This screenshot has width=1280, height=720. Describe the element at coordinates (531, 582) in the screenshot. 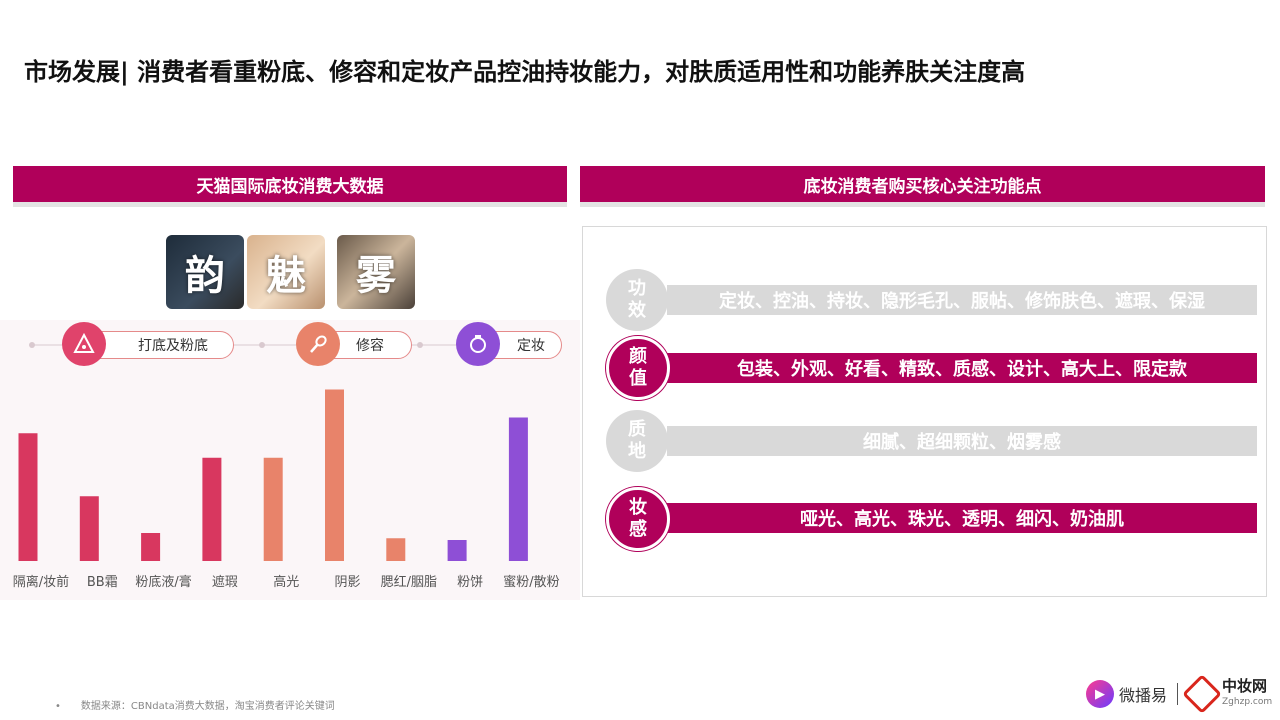

I see `x-tick-label: 蜜粉/散粉` at that location.